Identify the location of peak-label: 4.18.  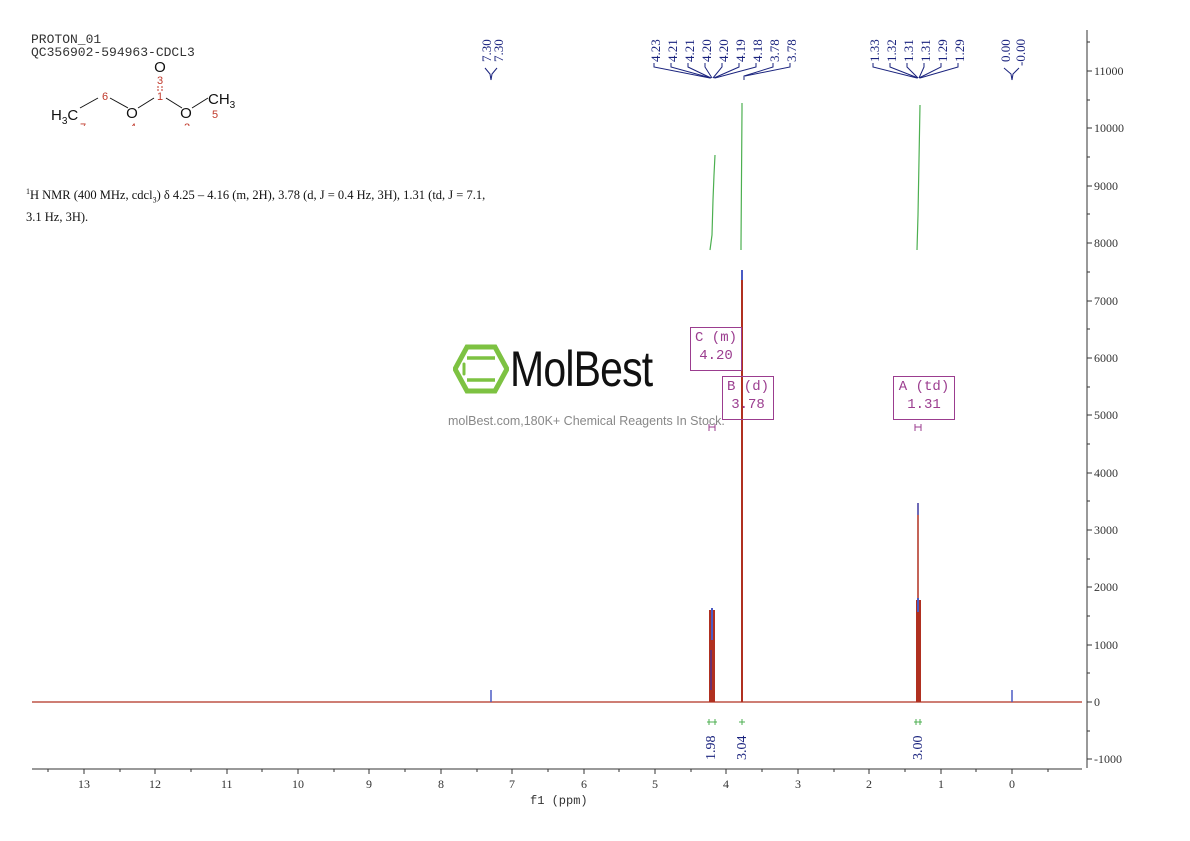
(757, 50).